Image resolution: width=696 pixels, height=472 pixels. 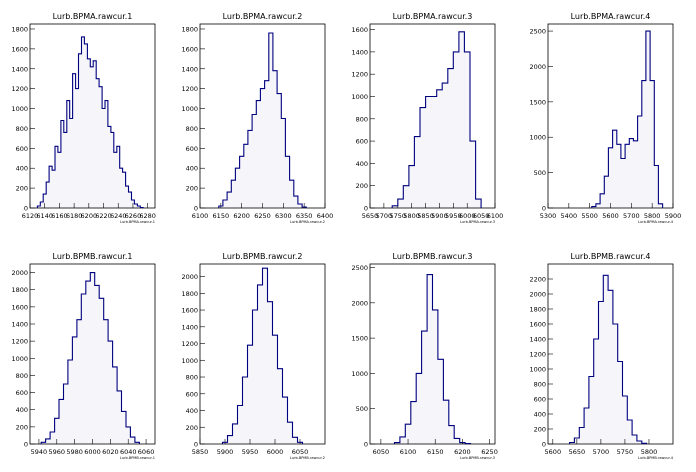 What do you see at coordinates (137, 458) in the screenshot?
I see `x-axis-note: Lurb.BPMB.rawcur.1` at bounding box center [137, 458].